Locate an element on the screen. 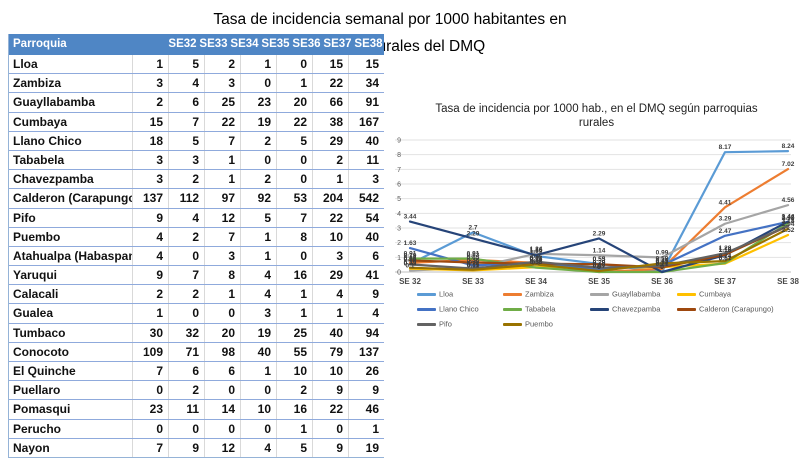 This screenshot has width=800, height=458. data-label: 0.33 is located at coordinates (536, 262).